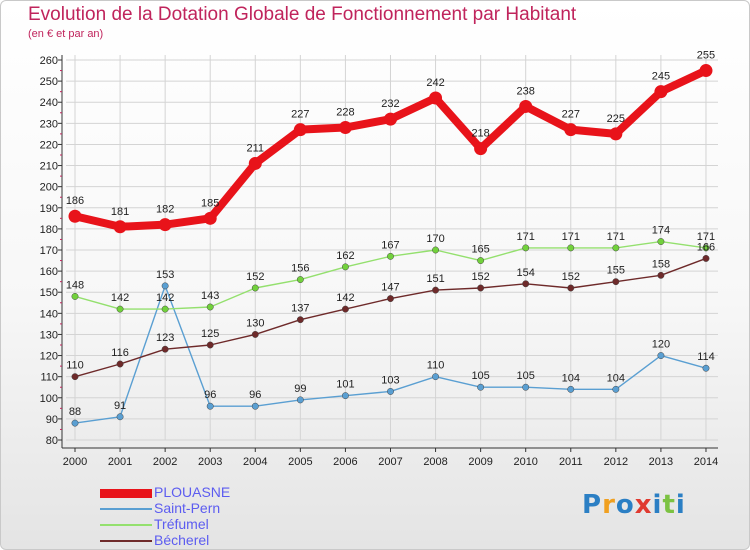  Describe the element at coordinates (643, 505) in the screenshot. I see `logo-letter: x` at that location.